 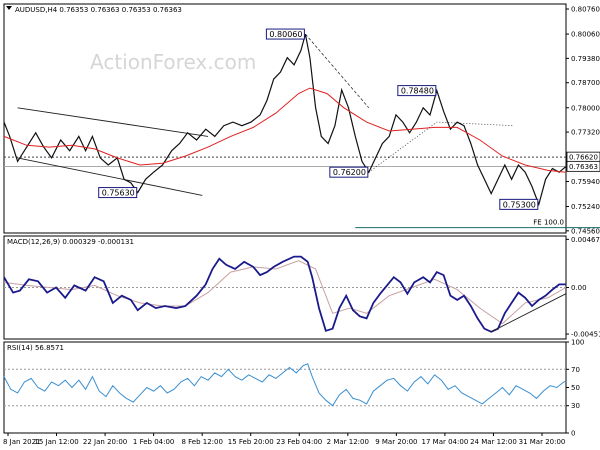 What do you see at coordinates (585, 240) in the screenshot?
I see `macd-y-tick-label: 0.004677` at bounding box center [585, 240].